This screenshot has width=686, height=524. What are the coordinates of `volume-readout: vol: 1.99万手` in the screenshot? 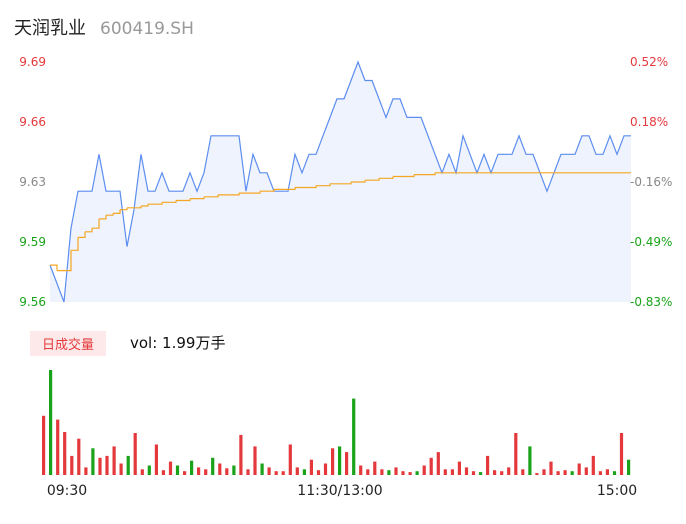 It's located at (178, 343).